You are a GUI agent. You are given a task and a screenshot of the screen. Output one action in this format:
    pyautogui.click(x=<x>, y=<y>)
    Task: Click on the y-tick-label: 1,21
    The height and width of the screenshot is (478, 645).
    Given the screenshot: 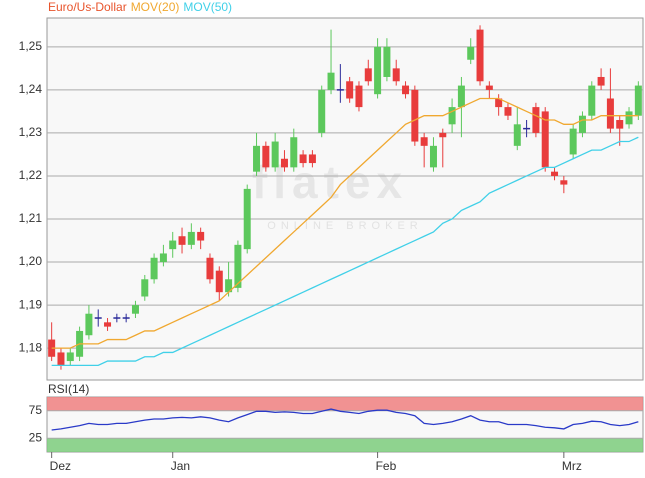 What is the action you would take?
    pyautogui.click(x=31, y=218)
    